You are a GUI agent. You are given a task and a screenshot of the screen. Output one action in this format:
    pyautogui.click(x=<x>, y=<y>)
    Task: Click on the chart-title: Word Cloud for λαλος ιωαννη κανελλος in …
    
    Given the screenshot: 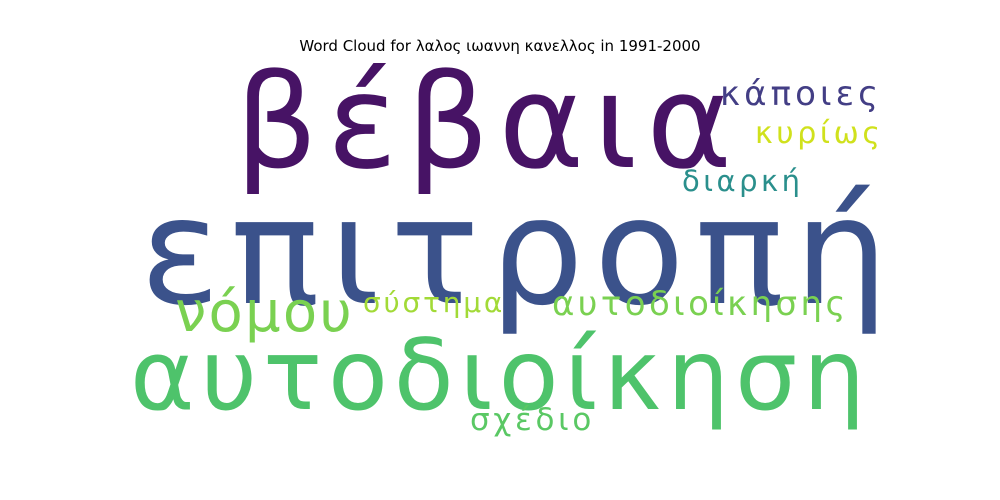 What is the action you would take?
    pyautogui.click(x=500, y=46)
    